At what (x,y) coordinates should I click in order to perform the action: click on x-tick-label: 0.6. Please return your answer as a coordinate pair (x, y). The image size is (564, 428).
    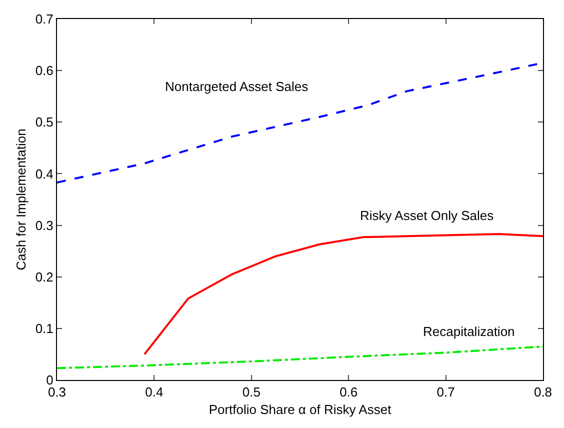
    Looking at the image, I should click on (349, 392).